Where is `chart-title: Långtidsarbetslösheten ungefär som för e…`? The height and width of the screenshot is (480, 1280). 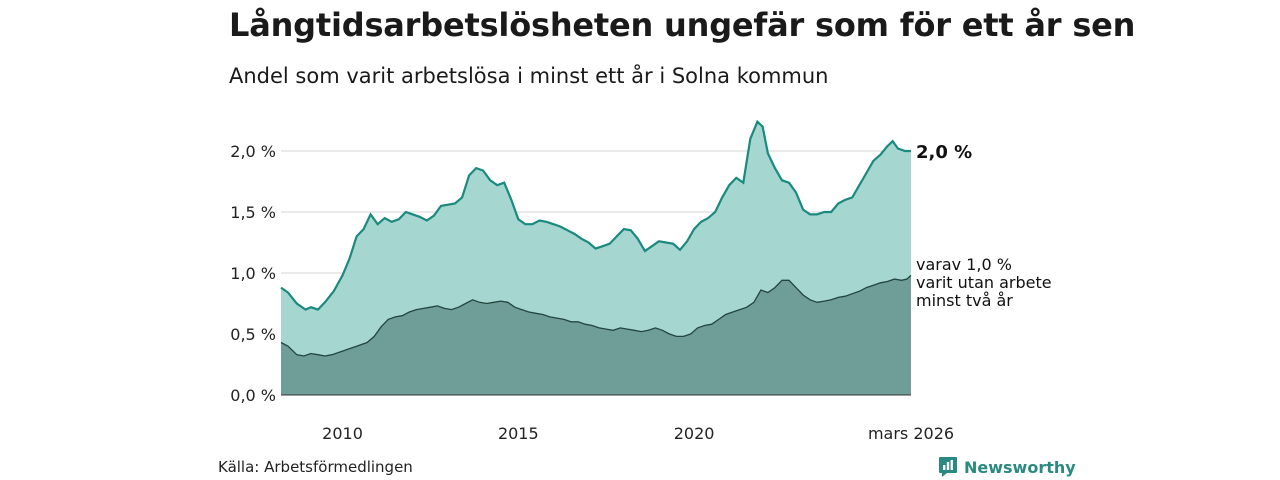
chart-title: Långtidsarbetslösheten ungefär som för e… is located at coordinates (682, 25).